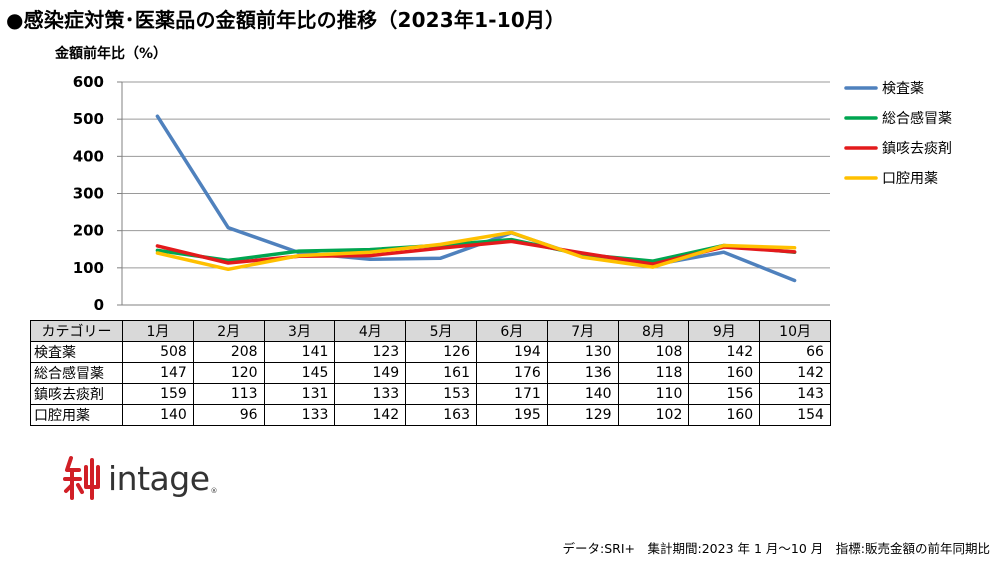  I want to click on y-tick-label: 300, so click(88, 194).